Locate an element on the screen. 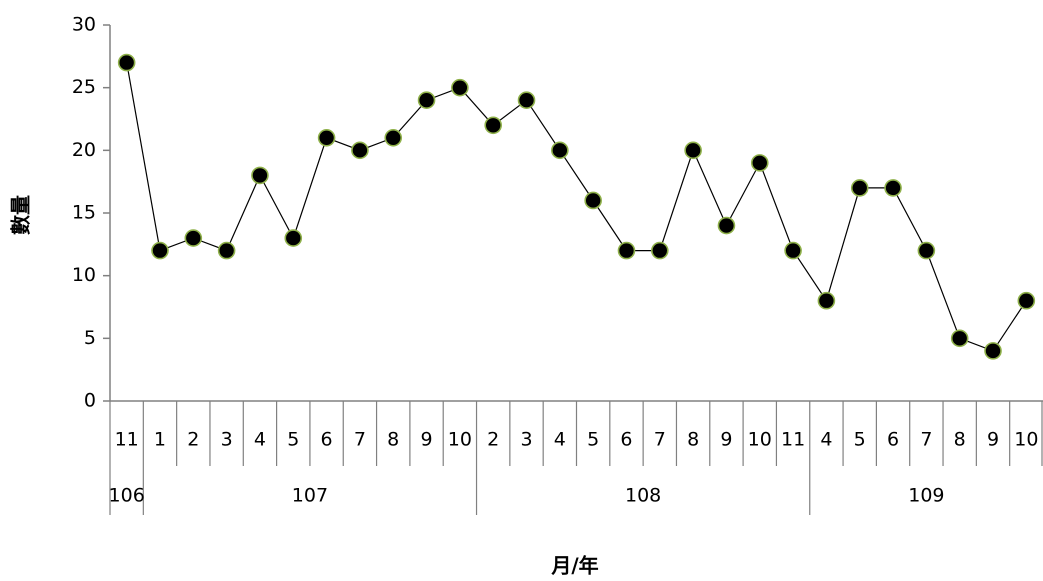 The height and width of the screenshot is (581, 1043). y-axis-ticks: 0 5 10 15 20 25 30 is located at coordinates (91, 213).